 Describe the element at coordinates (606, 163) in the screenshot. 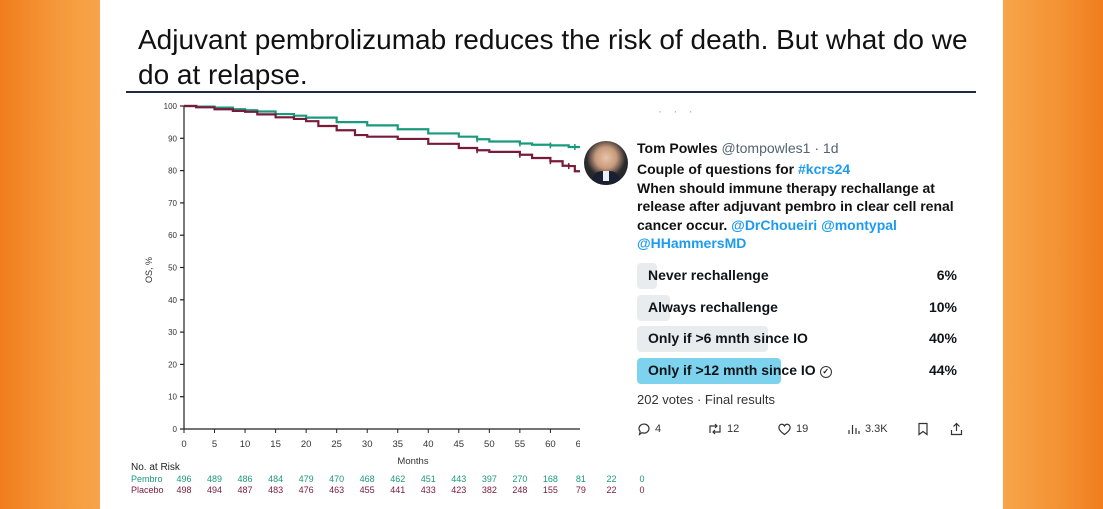

I see `avatar` at that location.